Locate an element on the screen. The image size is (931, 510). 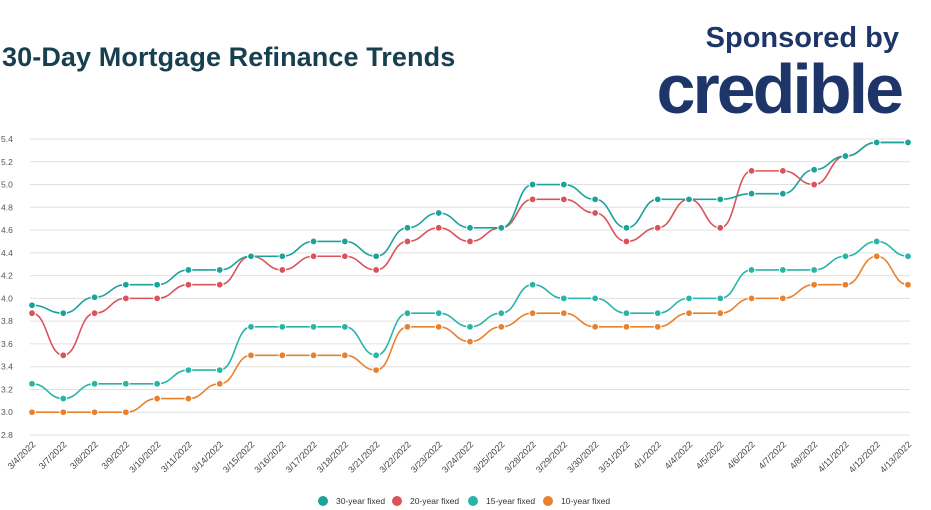
x-tick-label: 3/16/2022 is located at coordinates (269, 456).